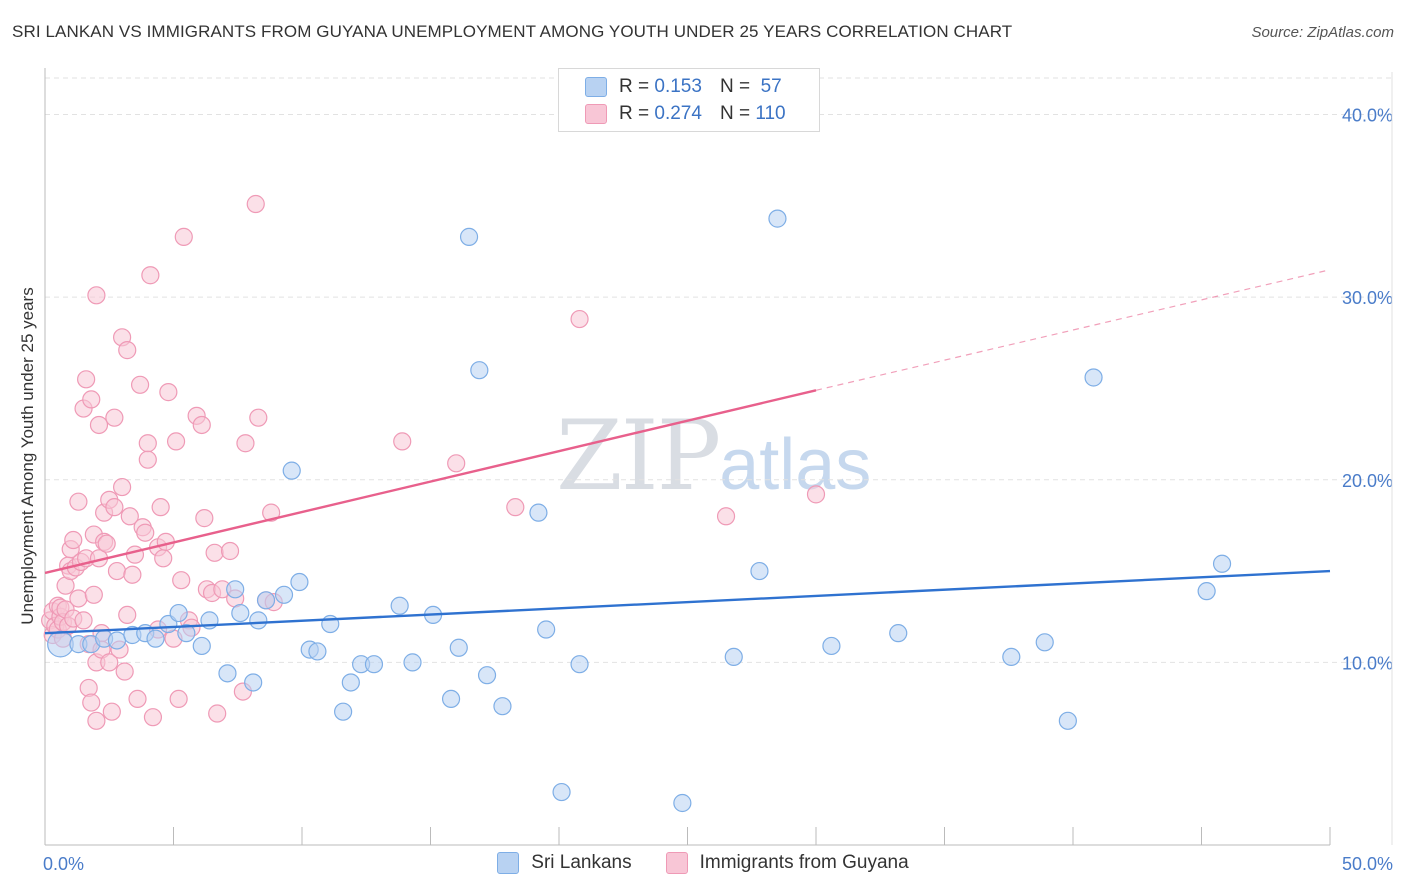 This screenshot has width=1406, height=892. I want to click on r-value: 0.274, so click(678, 113).